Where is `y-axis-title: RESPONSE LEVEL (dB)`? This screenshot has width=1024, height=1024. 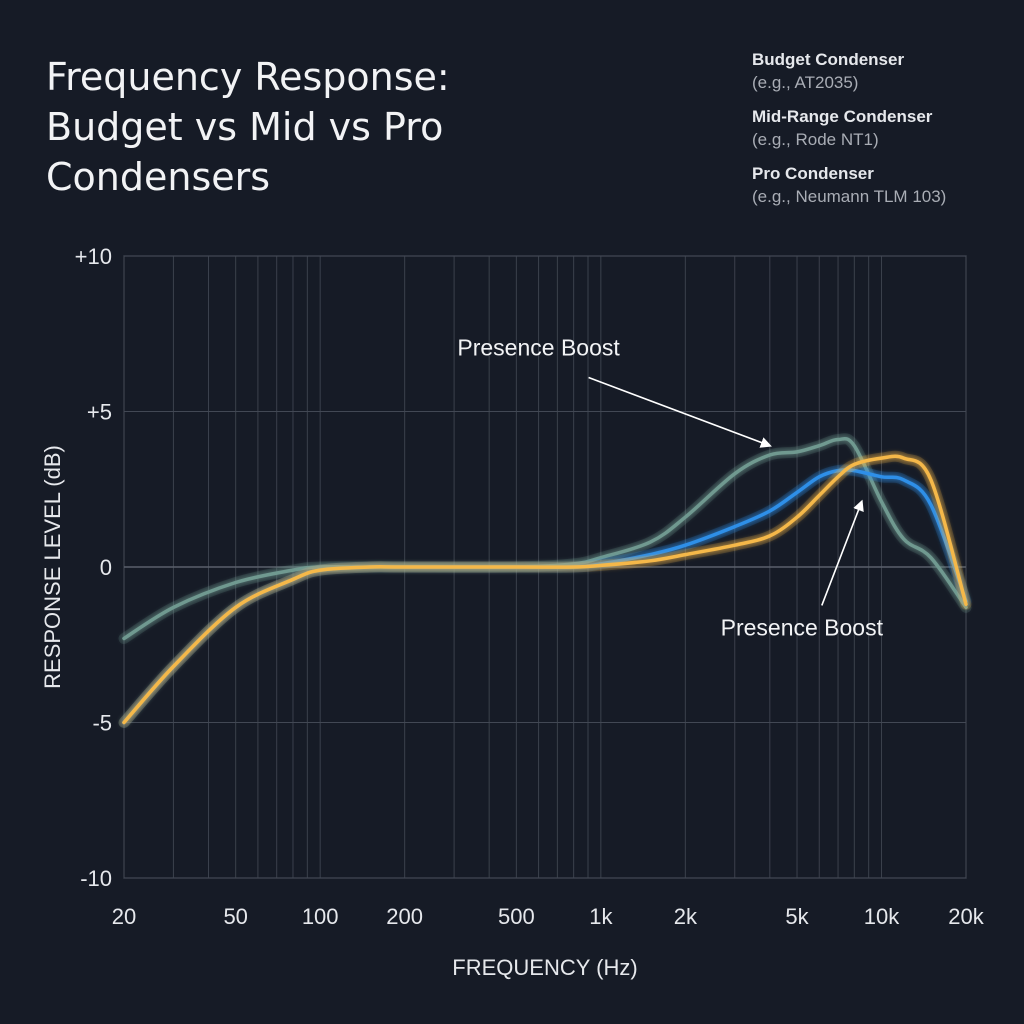 y-axis-title: RESPONSE LEVEL (dB) is located at coordinates (52, 567).